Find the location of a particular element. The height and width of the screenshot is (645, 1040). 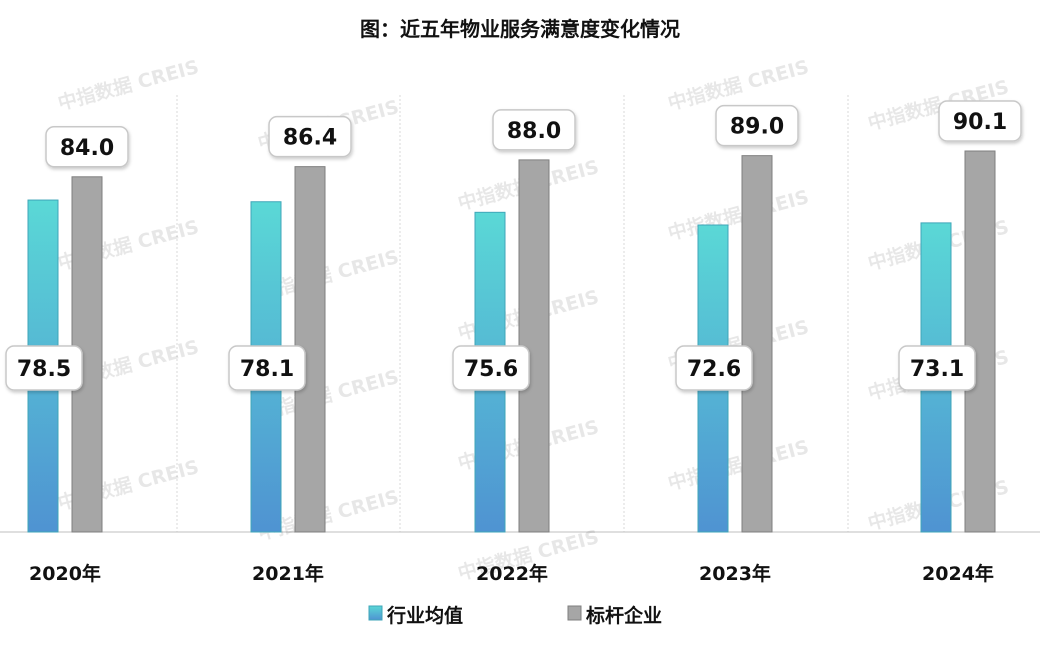

data-label-industry-average: 72.6 is located at coordinates (714, 369).